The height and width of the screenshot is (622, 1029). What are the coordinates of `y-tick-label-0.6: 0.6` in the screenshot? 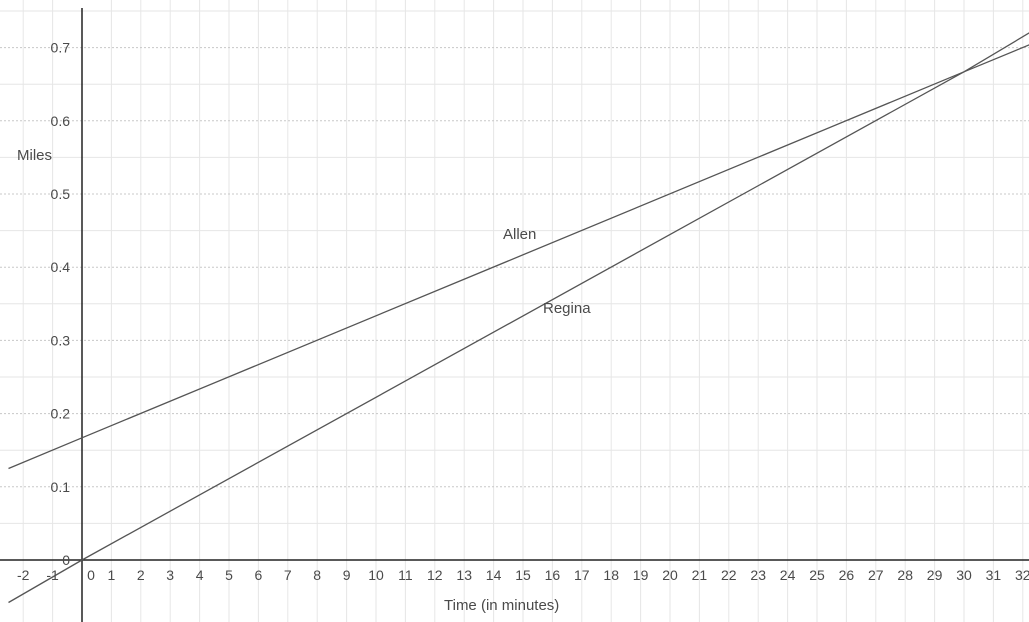 It's located at (61, 121).